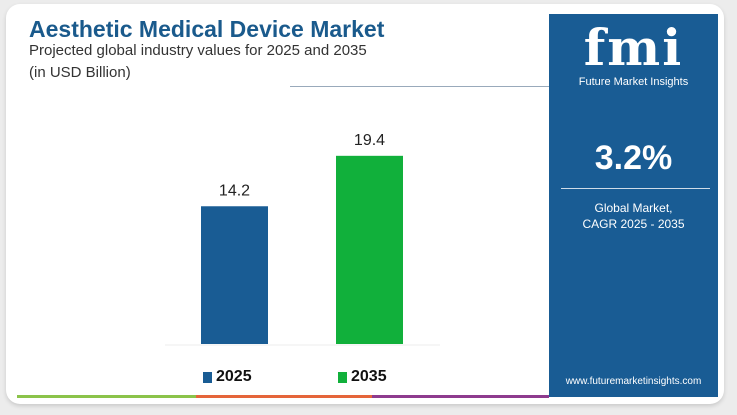 Image resolution: width=737 pixels, height=415 pixels. Describe the element at coordinates (633, 381) in the screenshot. I see `website-link: www.futuremarketinsights.com` at that location.